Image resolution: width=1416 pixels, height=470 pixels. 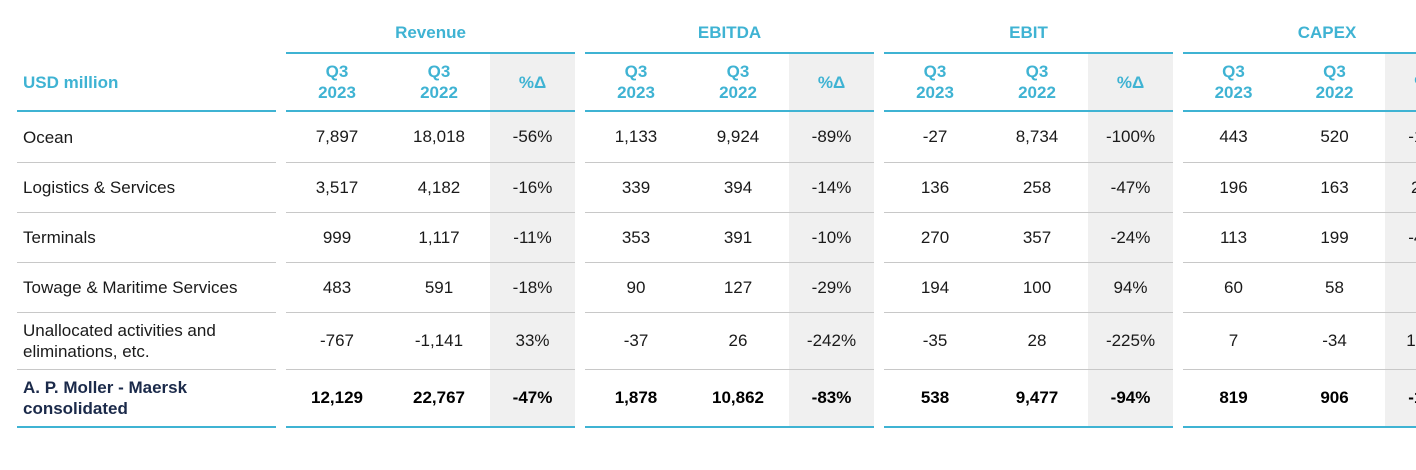 I want to click on value-cell: 4,182, so click(x=439, y=188).